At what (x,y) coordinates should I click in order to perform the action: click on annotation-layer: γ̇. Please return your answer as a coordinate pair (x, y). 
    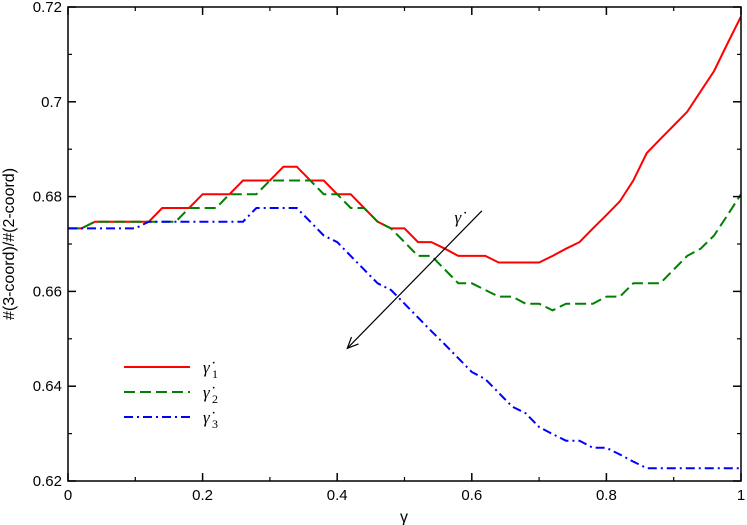
    Looking at the image, I should click on (414, 279).